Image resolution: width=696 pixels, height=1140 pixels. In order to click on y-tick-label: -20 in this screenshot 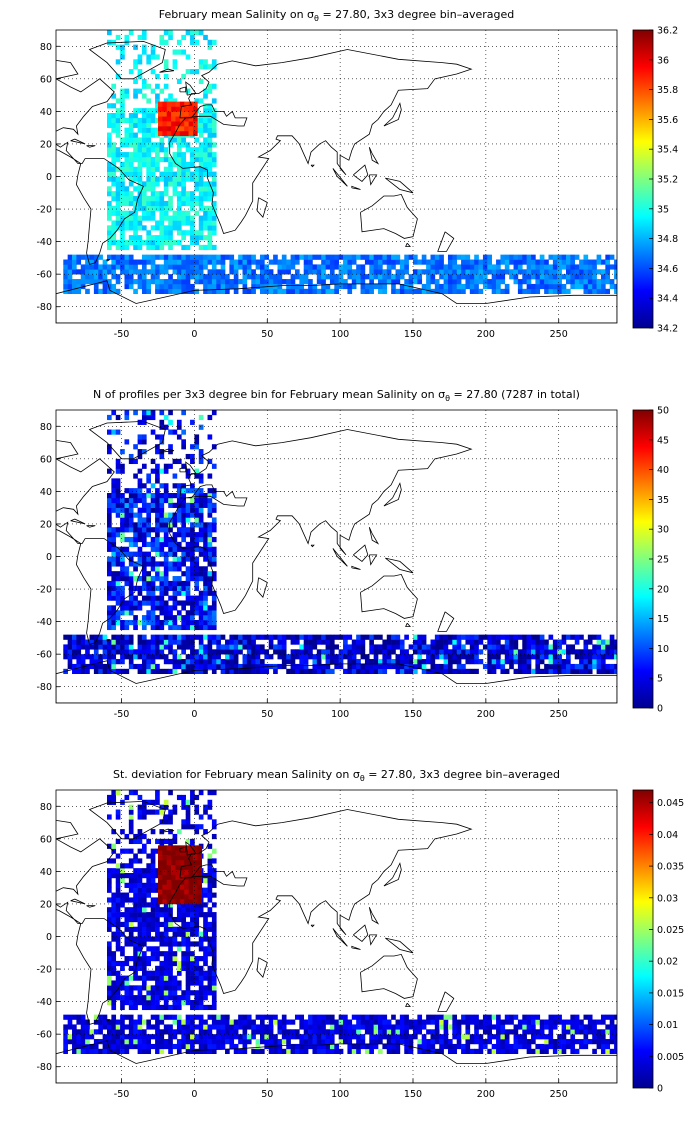, I will do `click(44, 590)`.